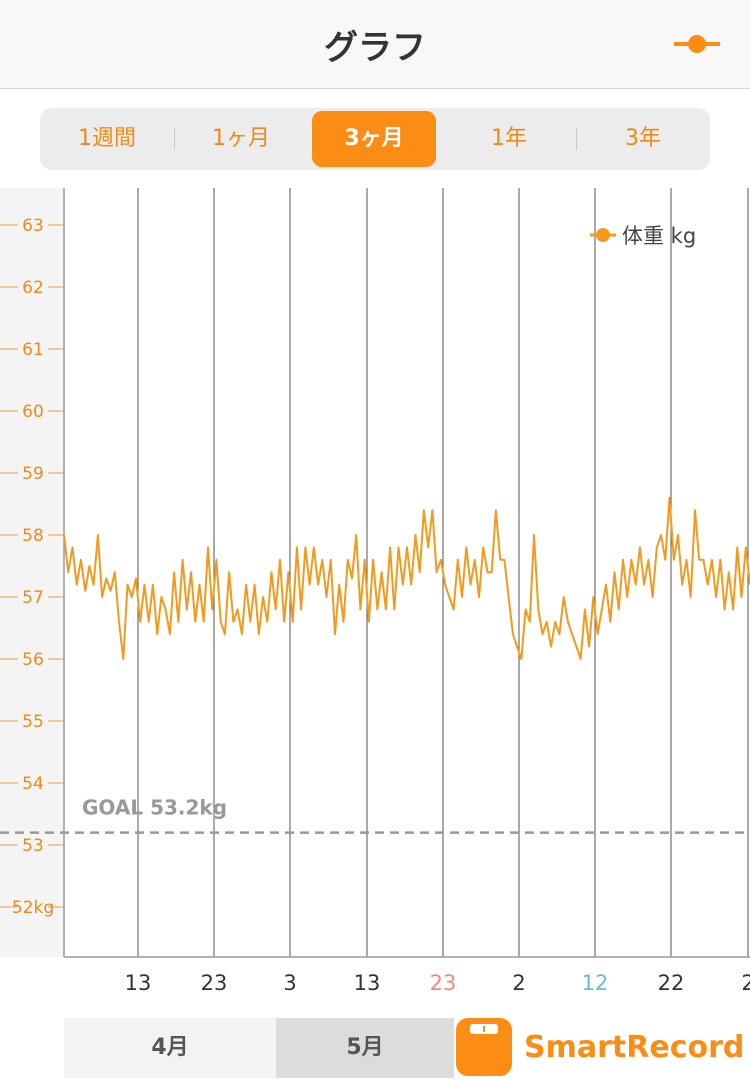 This screenshot has width=750, height=1080. I want to click on y-tick-label: 62, so click(33, 288).